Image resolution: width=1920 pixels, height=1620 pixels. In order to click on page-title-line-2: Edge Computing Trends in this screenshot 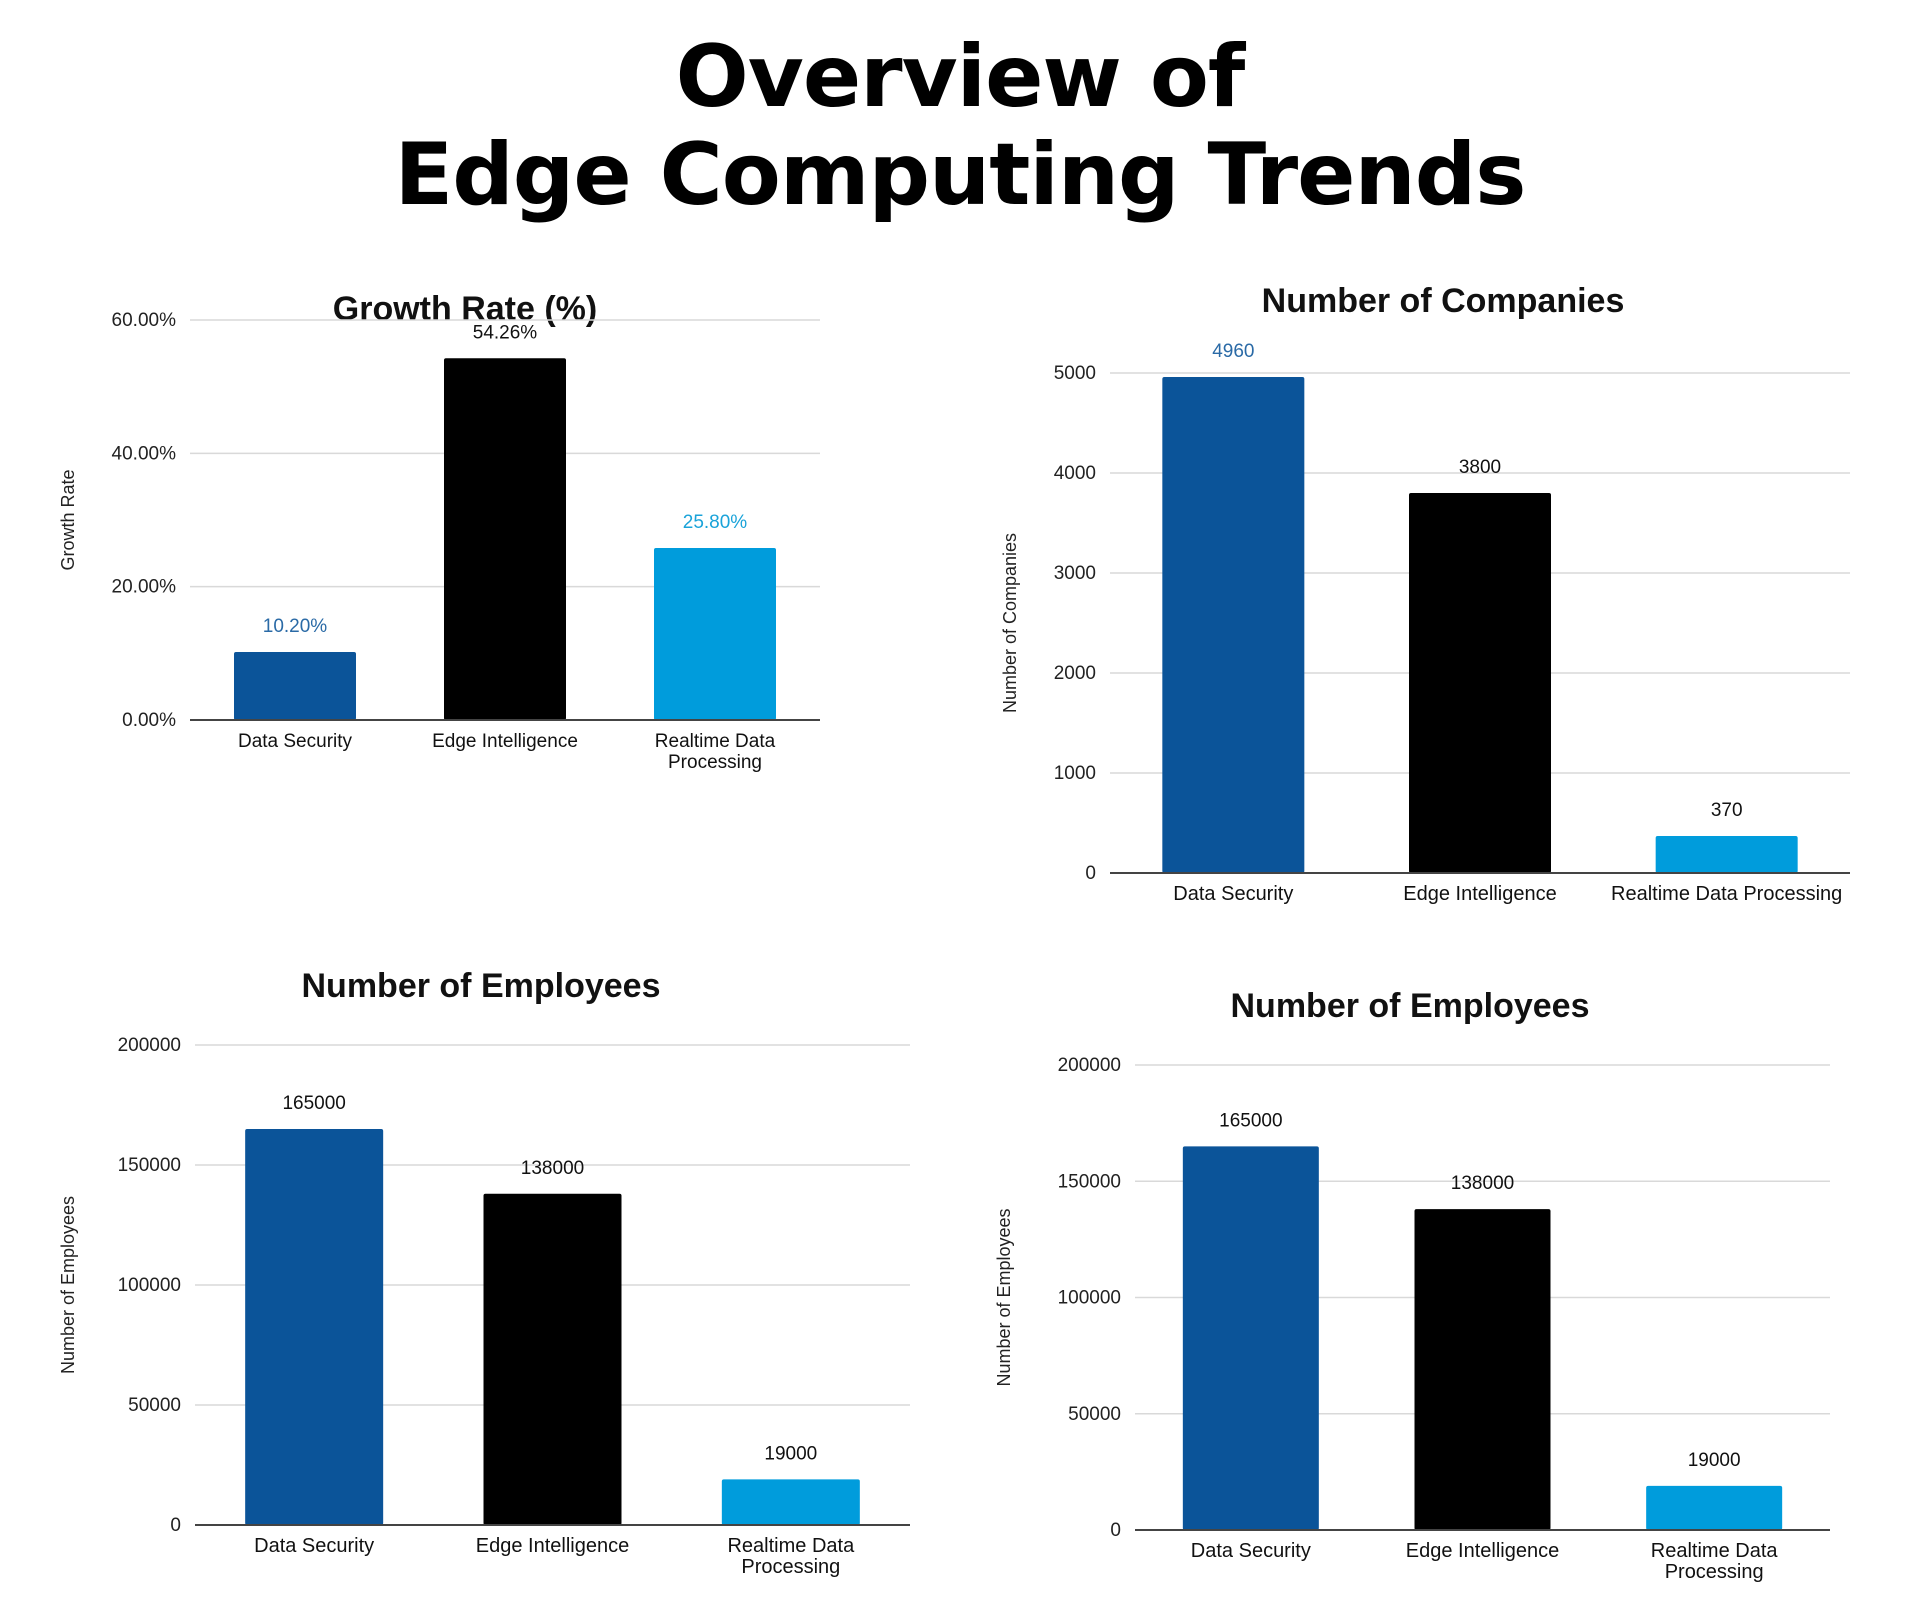, I will do `click(960, 175)`.